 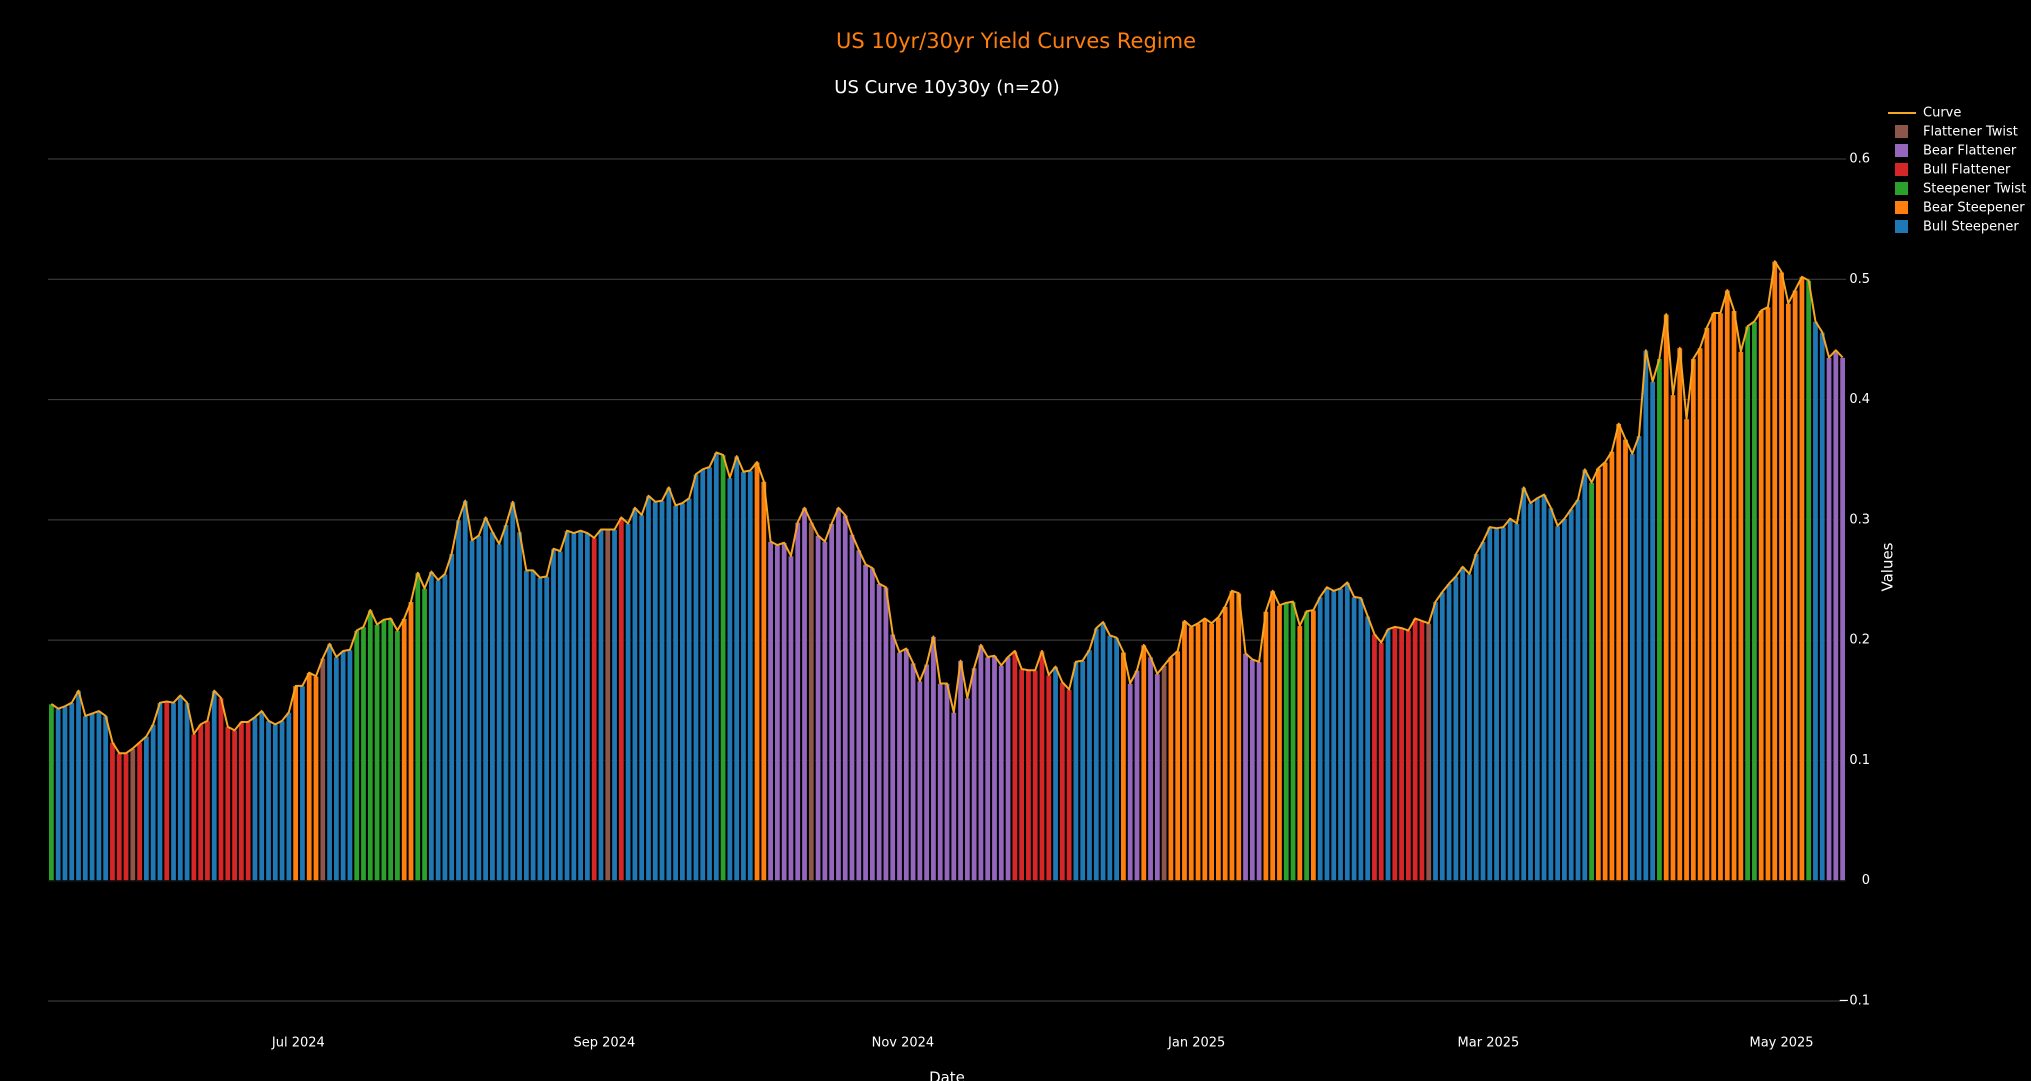 I want to click on x-axis-label: Date, so click(x=947, y=1075).